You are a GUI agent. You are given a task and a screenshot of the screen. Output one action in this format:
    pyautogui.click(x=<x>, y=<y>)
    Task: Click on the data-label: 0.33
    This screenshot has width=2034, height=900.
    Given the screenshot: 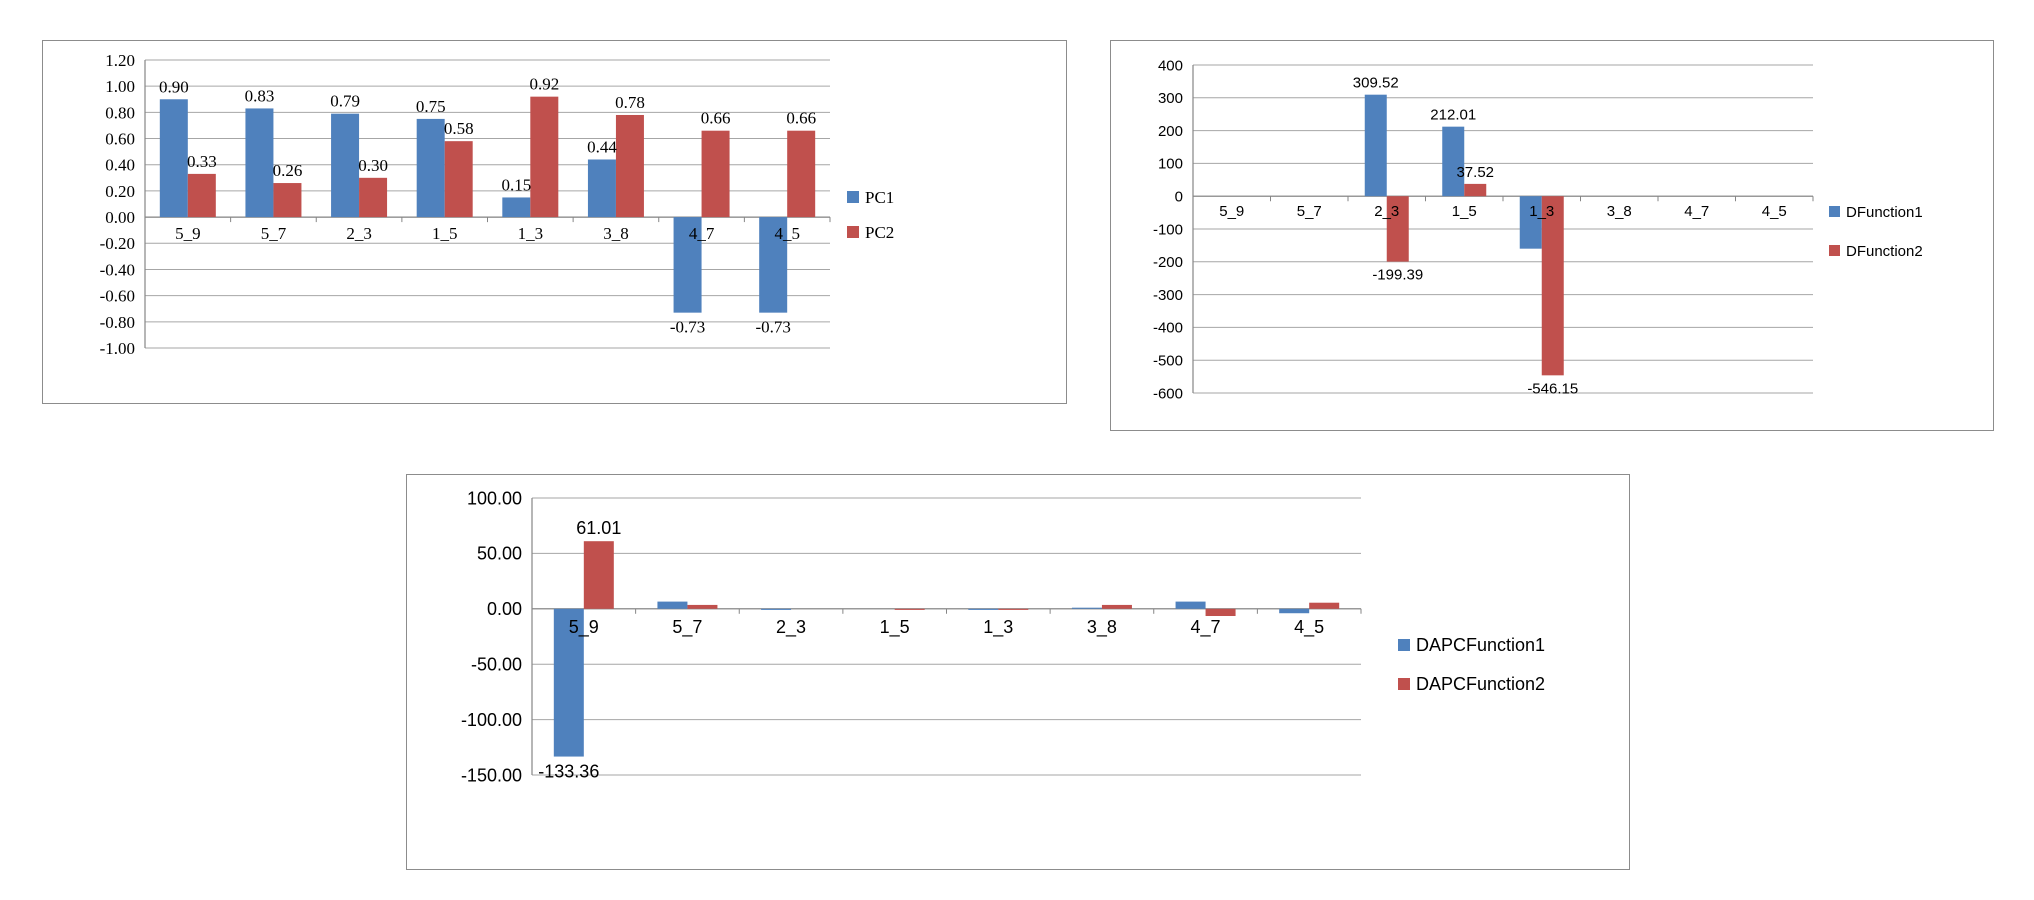 What is the action you would take?
    pyautogui.click(x=202, y=161)
    